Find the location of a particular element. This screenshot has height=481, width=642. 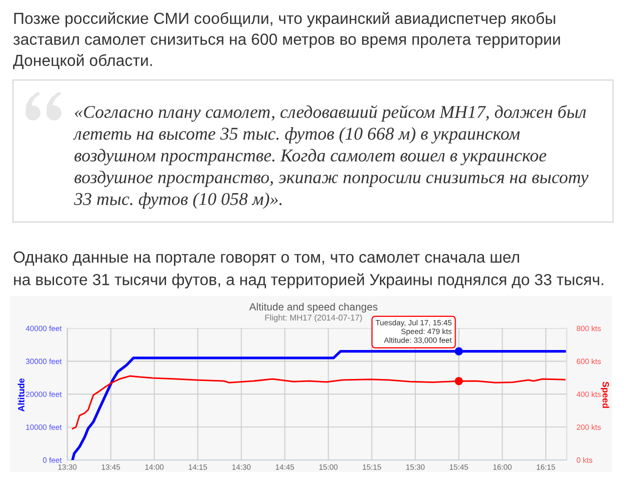

chart-title: Altitude and speed changes is located at coordinates (313, 307).